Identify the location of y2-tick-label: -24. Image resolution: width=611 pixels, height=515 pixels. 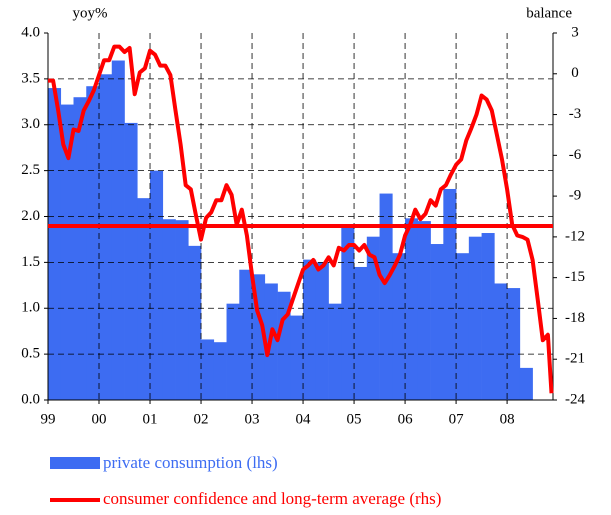
(575, 399).